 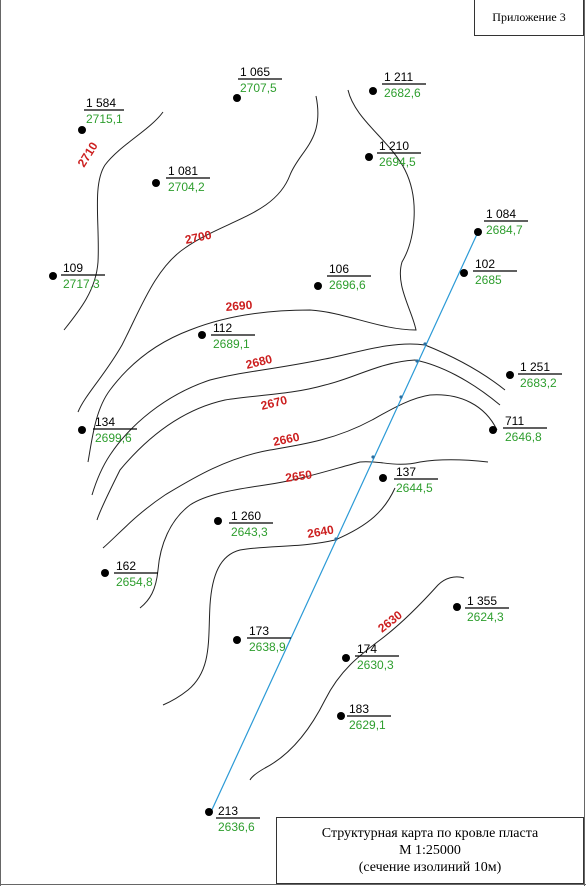 What do you see at coordinates (514, 421) in the screenshot?
I see `well-number: 711` at bounding box center [514, 421].